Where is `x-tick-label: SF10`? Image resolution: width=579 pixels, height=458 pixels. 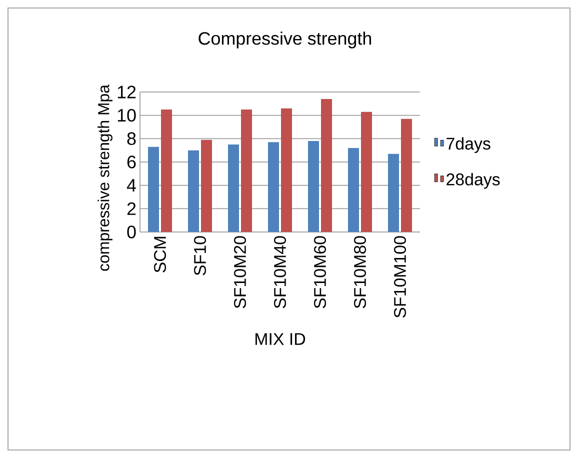
x-tick-label: SF10 is located at coordinates (200, 256).